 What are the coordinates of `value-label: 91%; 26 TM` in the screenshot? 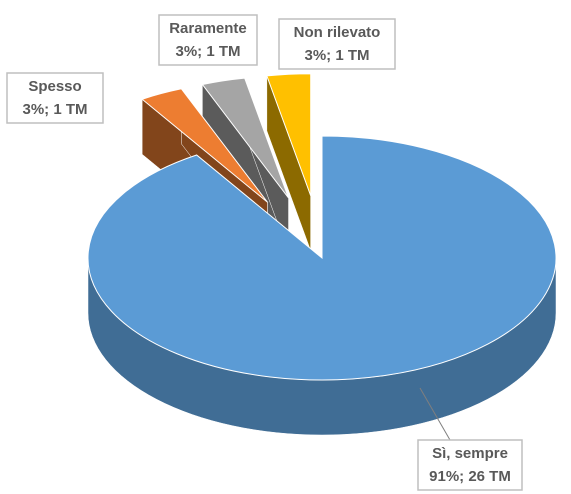 It's located at (470, 476).